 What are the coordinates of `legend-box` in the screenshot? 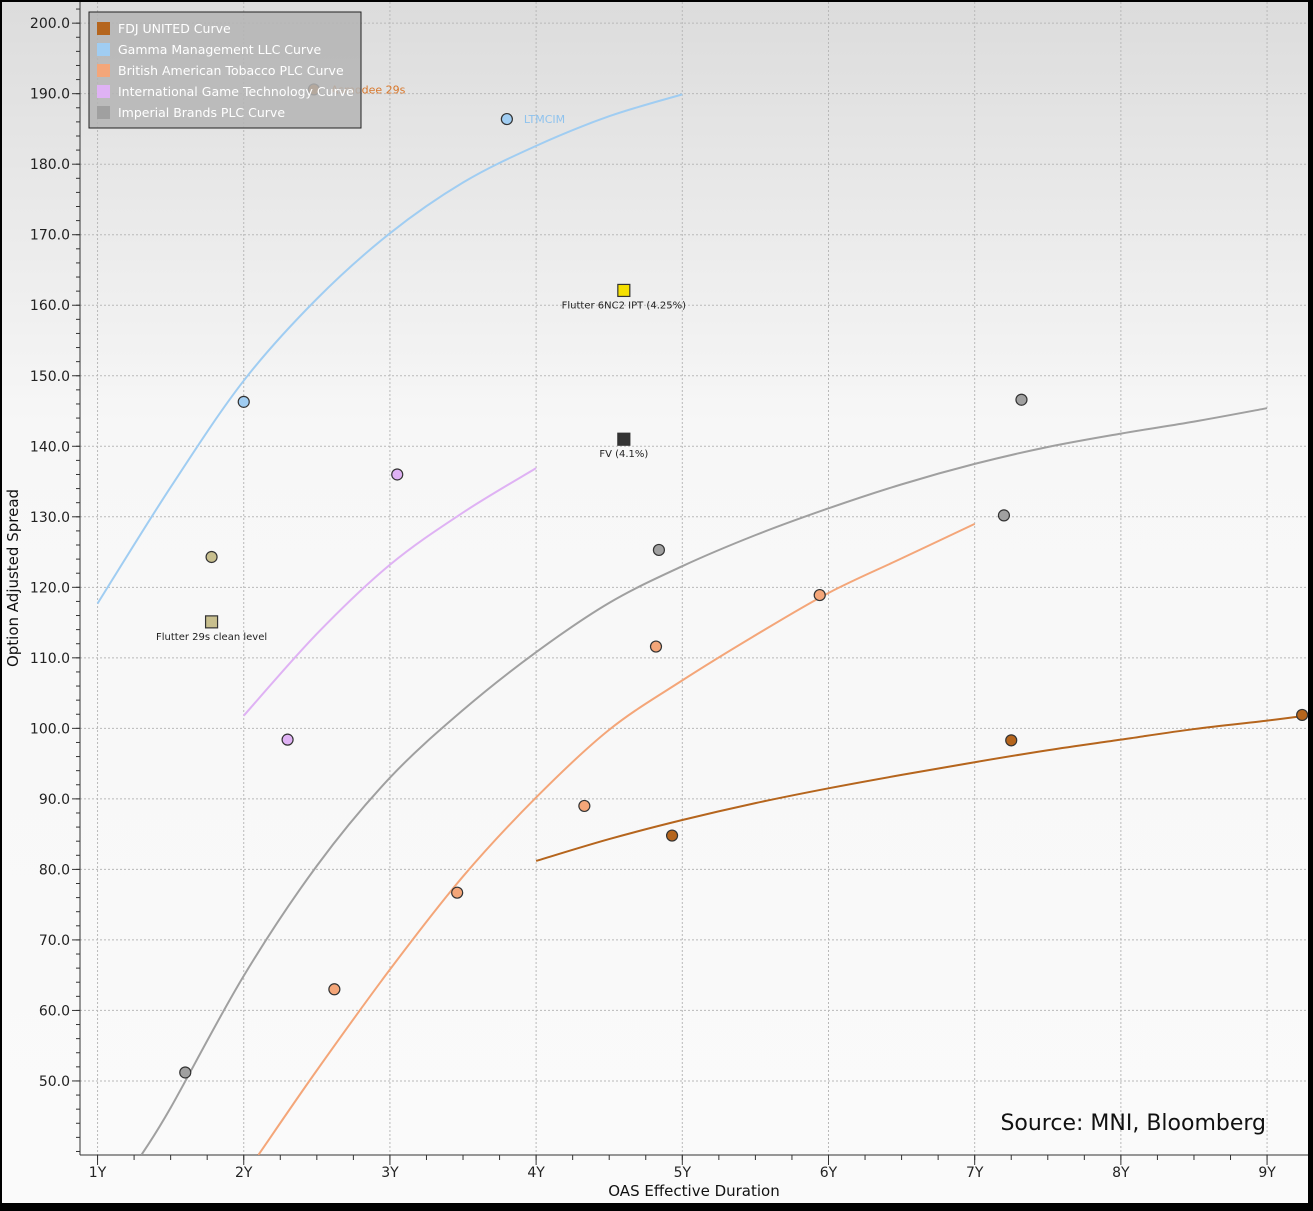 It's located at (225, 70).